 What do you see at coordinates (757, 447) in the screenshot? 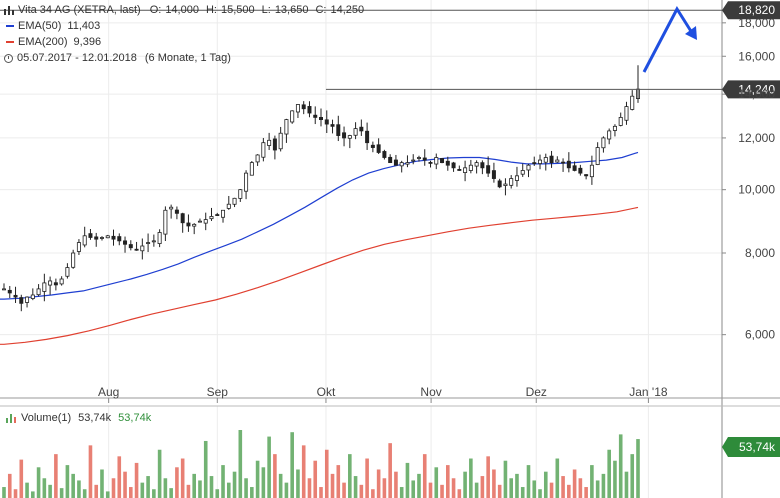
I see `volume-badge-label: 53,74k` at bounding box center [757, 447].